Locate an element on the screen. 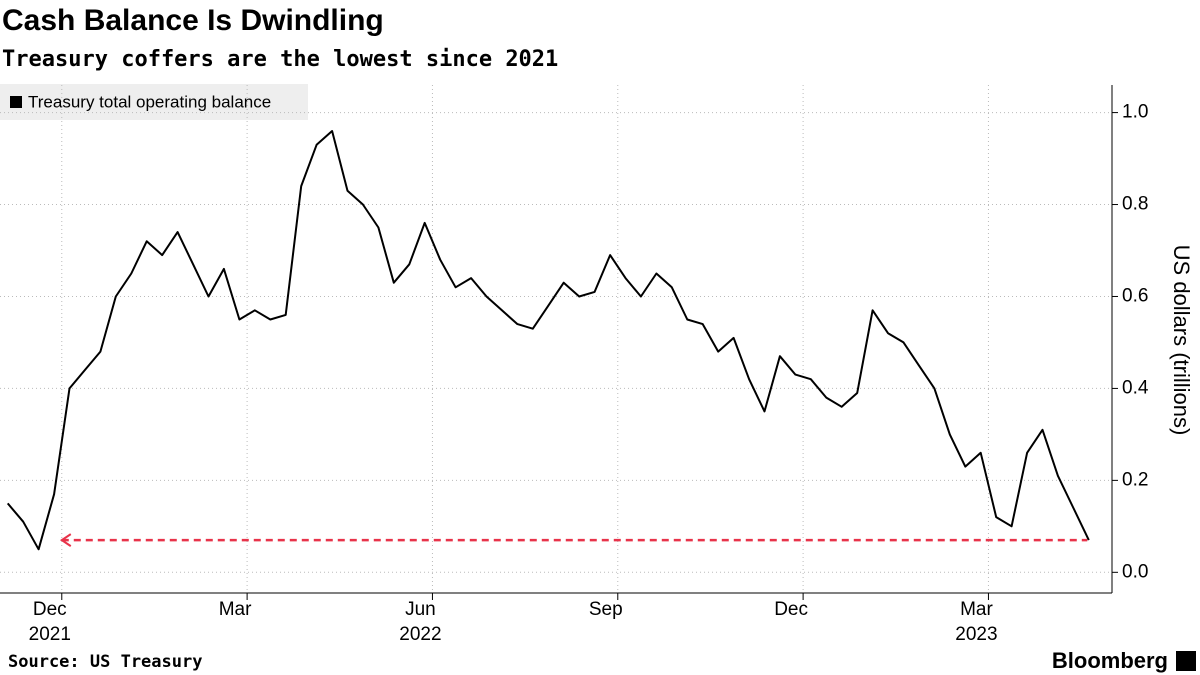 The image size is (1200, 675). reference-arrow is located at coordinates (65, 540).